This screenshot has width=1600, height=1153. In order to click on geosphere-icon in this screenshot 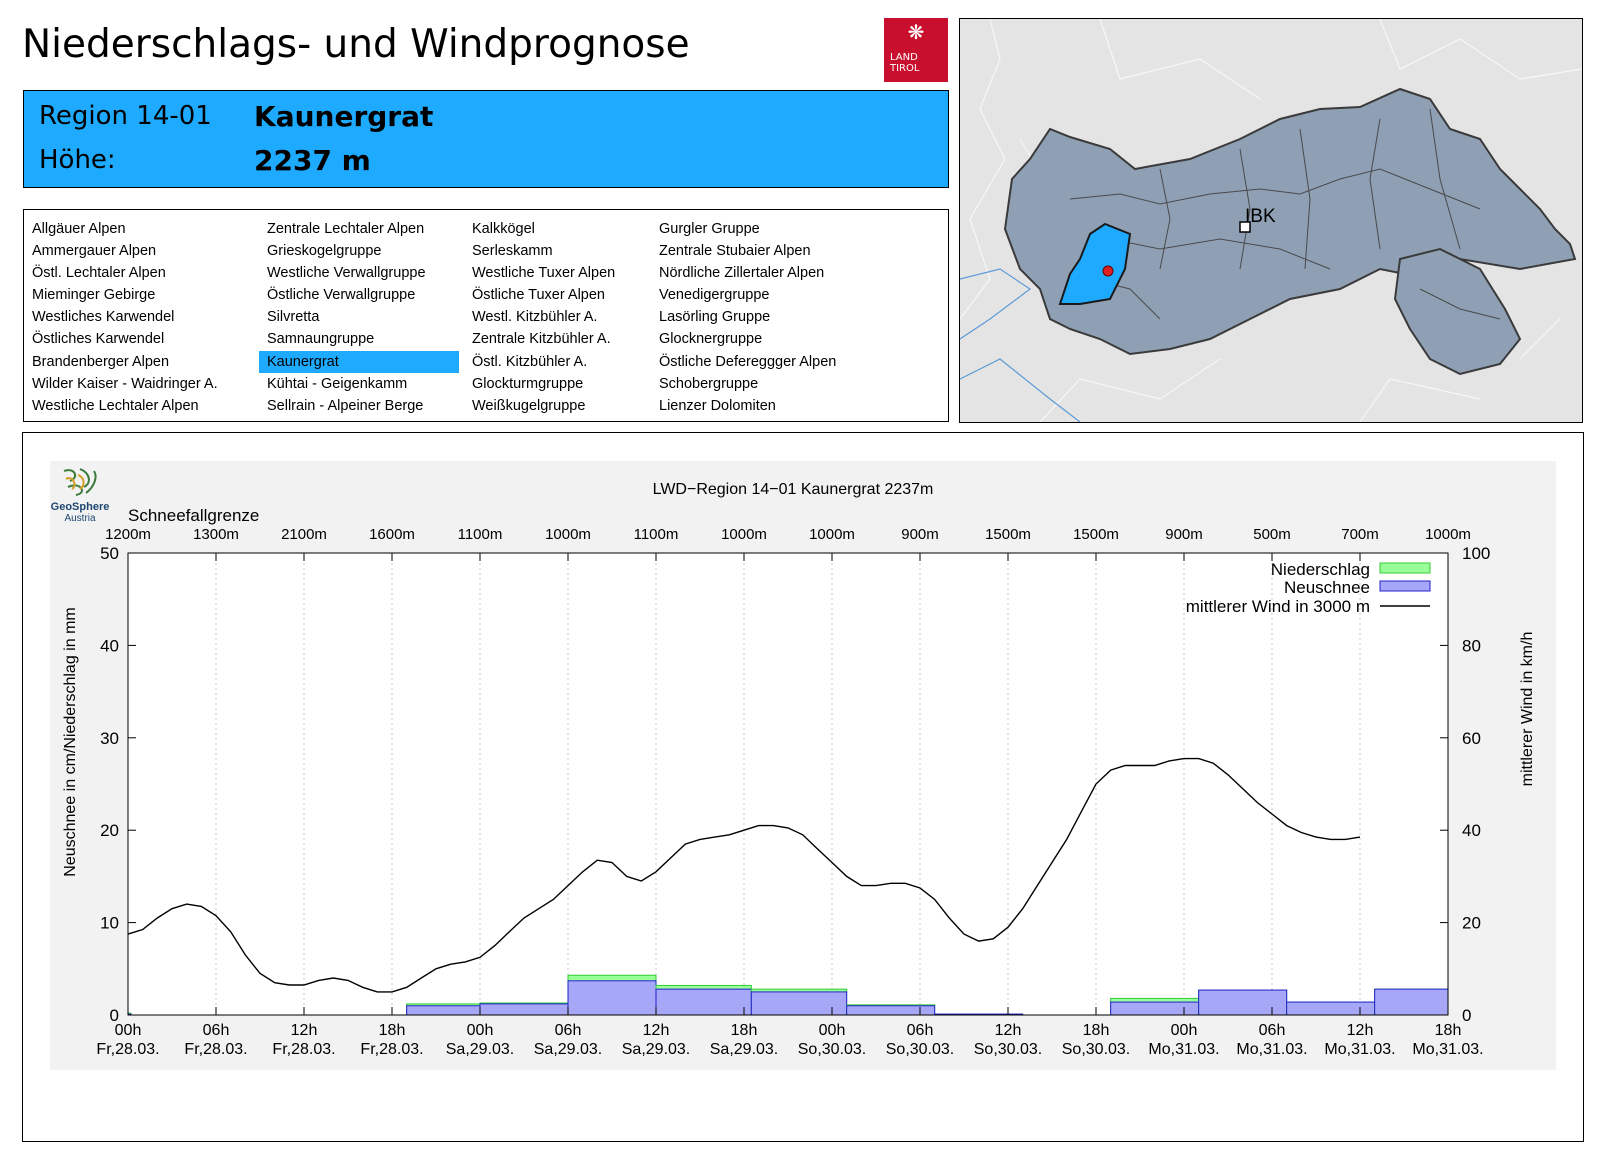, I will do `click(80, 482)`.